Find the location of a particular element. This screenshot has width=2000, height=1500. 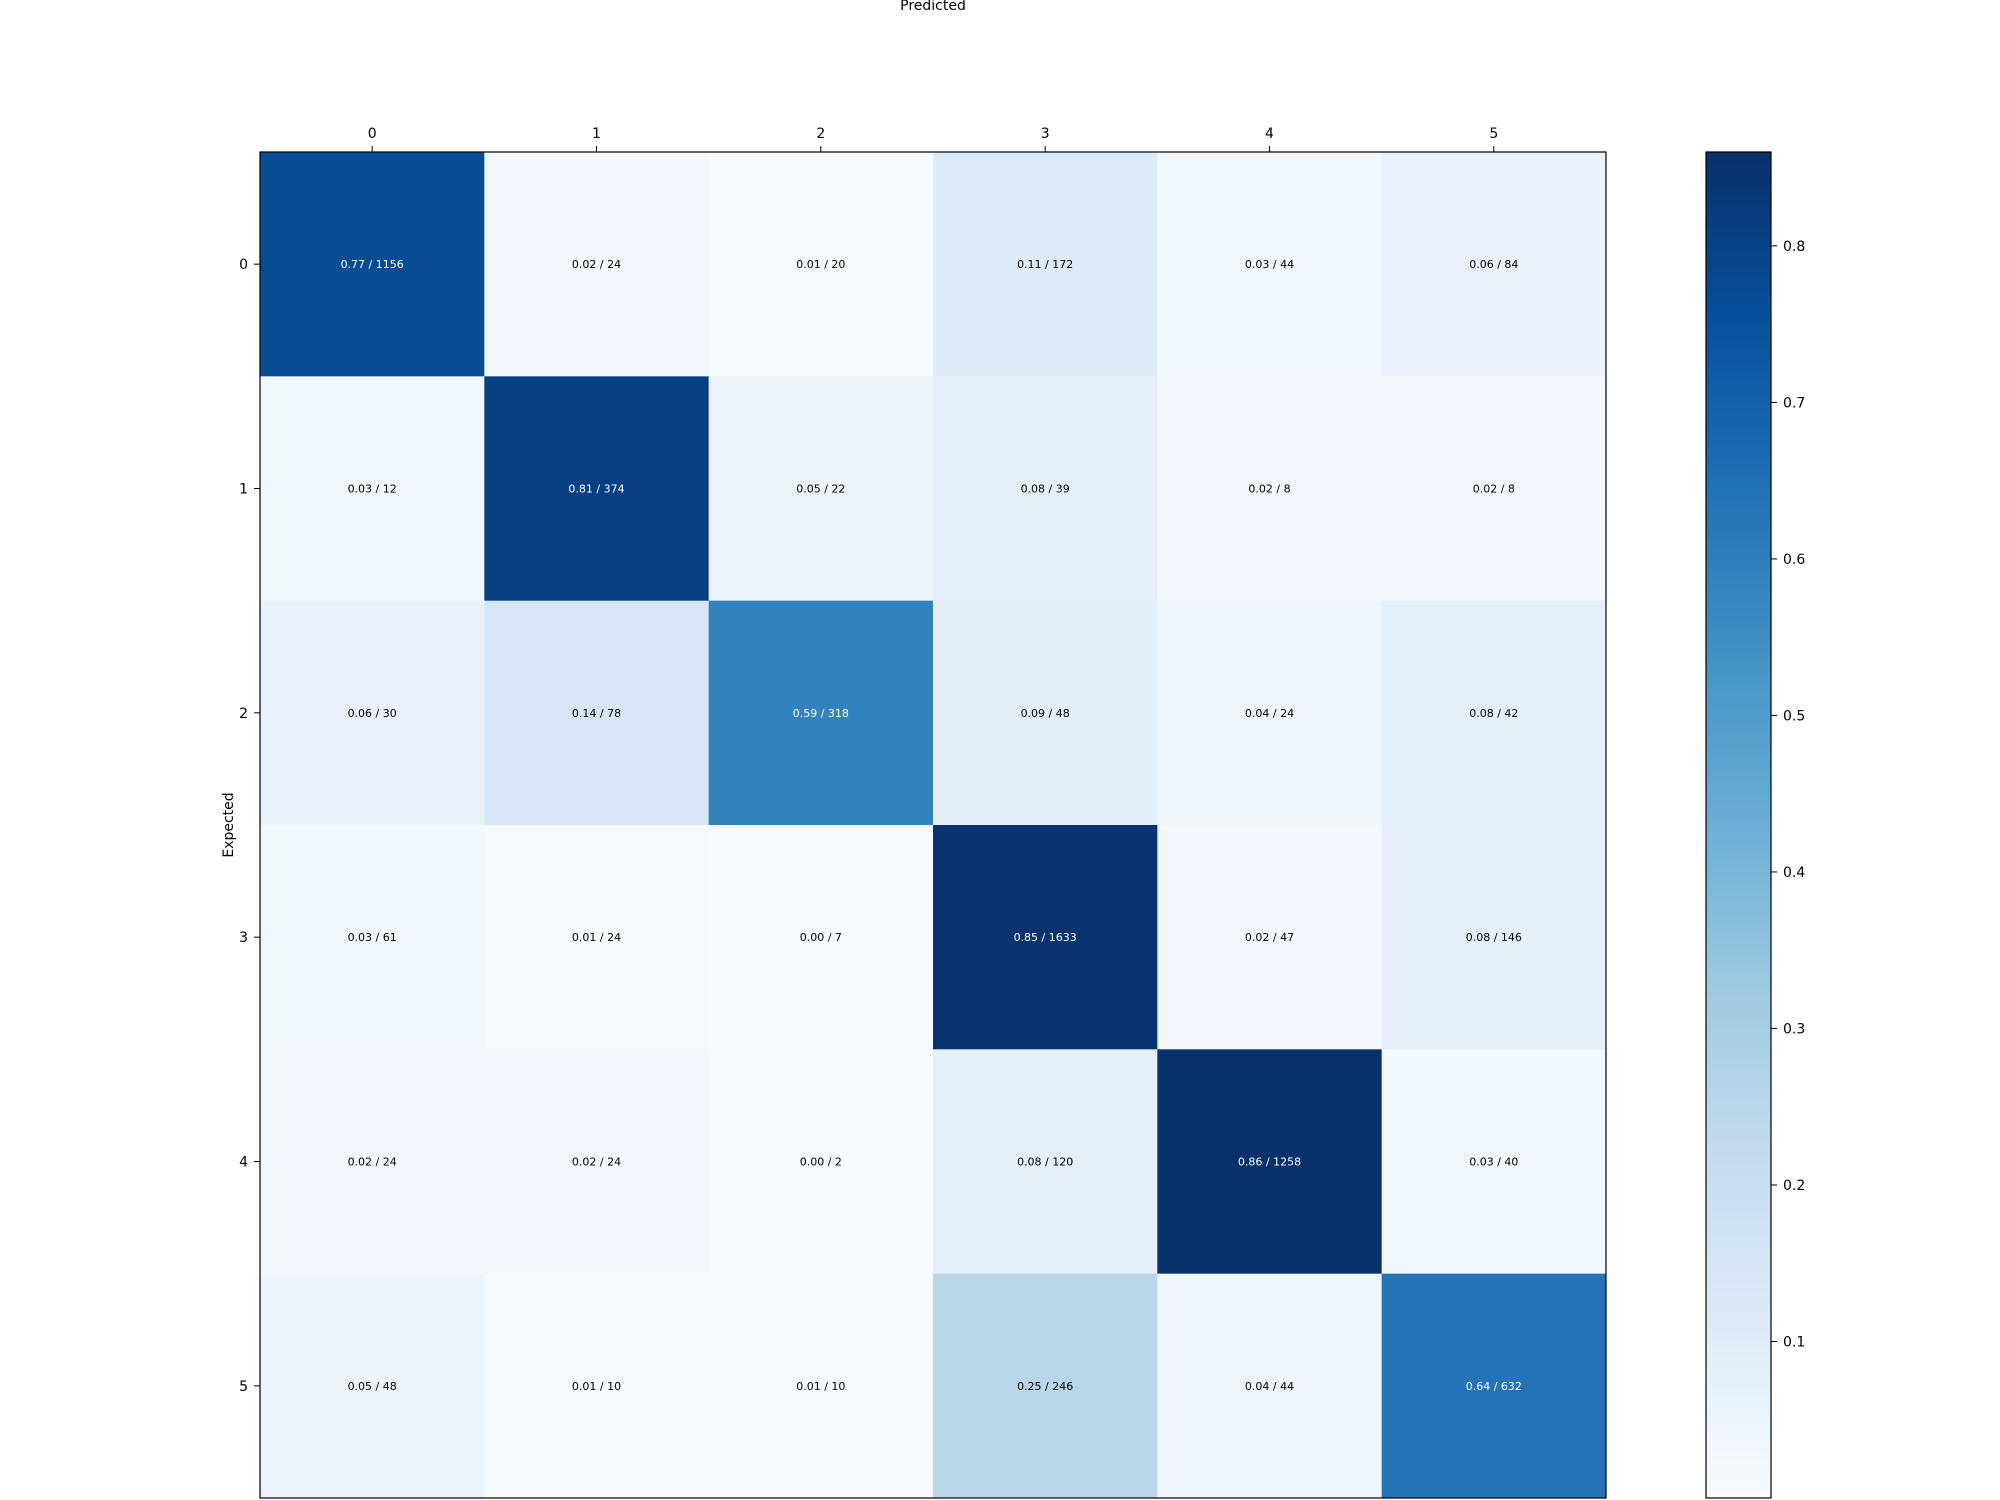

colorbar-tick-label: 0.1 is located at coordinates (1794, 1342).